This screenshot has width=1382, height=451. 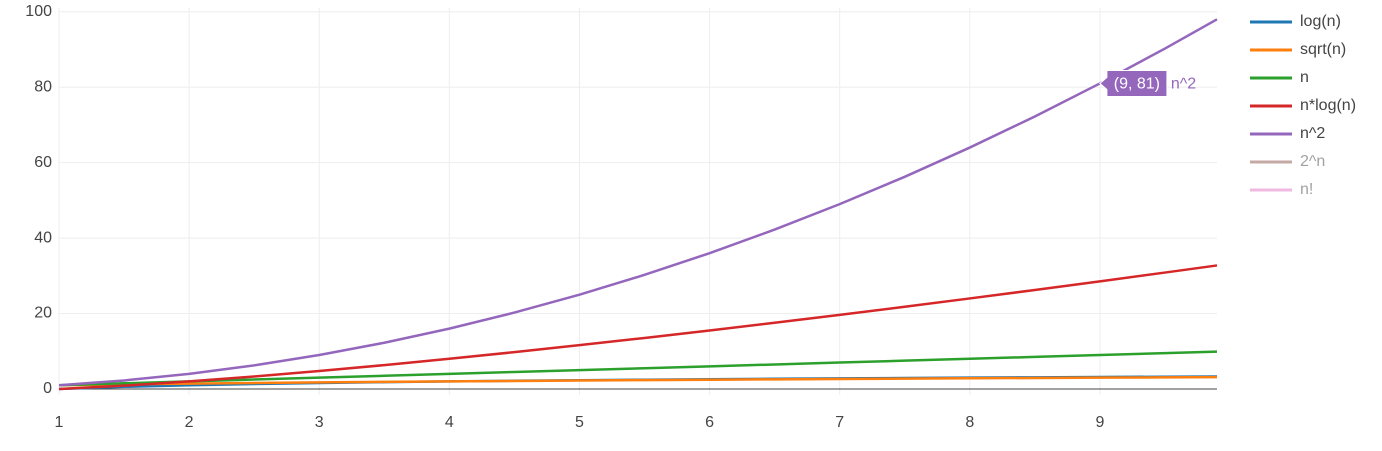 What do you see at coordinates (449, 422) in the screenshot?
I see `x-tick-label: 4` at bounding box center [449, 422].